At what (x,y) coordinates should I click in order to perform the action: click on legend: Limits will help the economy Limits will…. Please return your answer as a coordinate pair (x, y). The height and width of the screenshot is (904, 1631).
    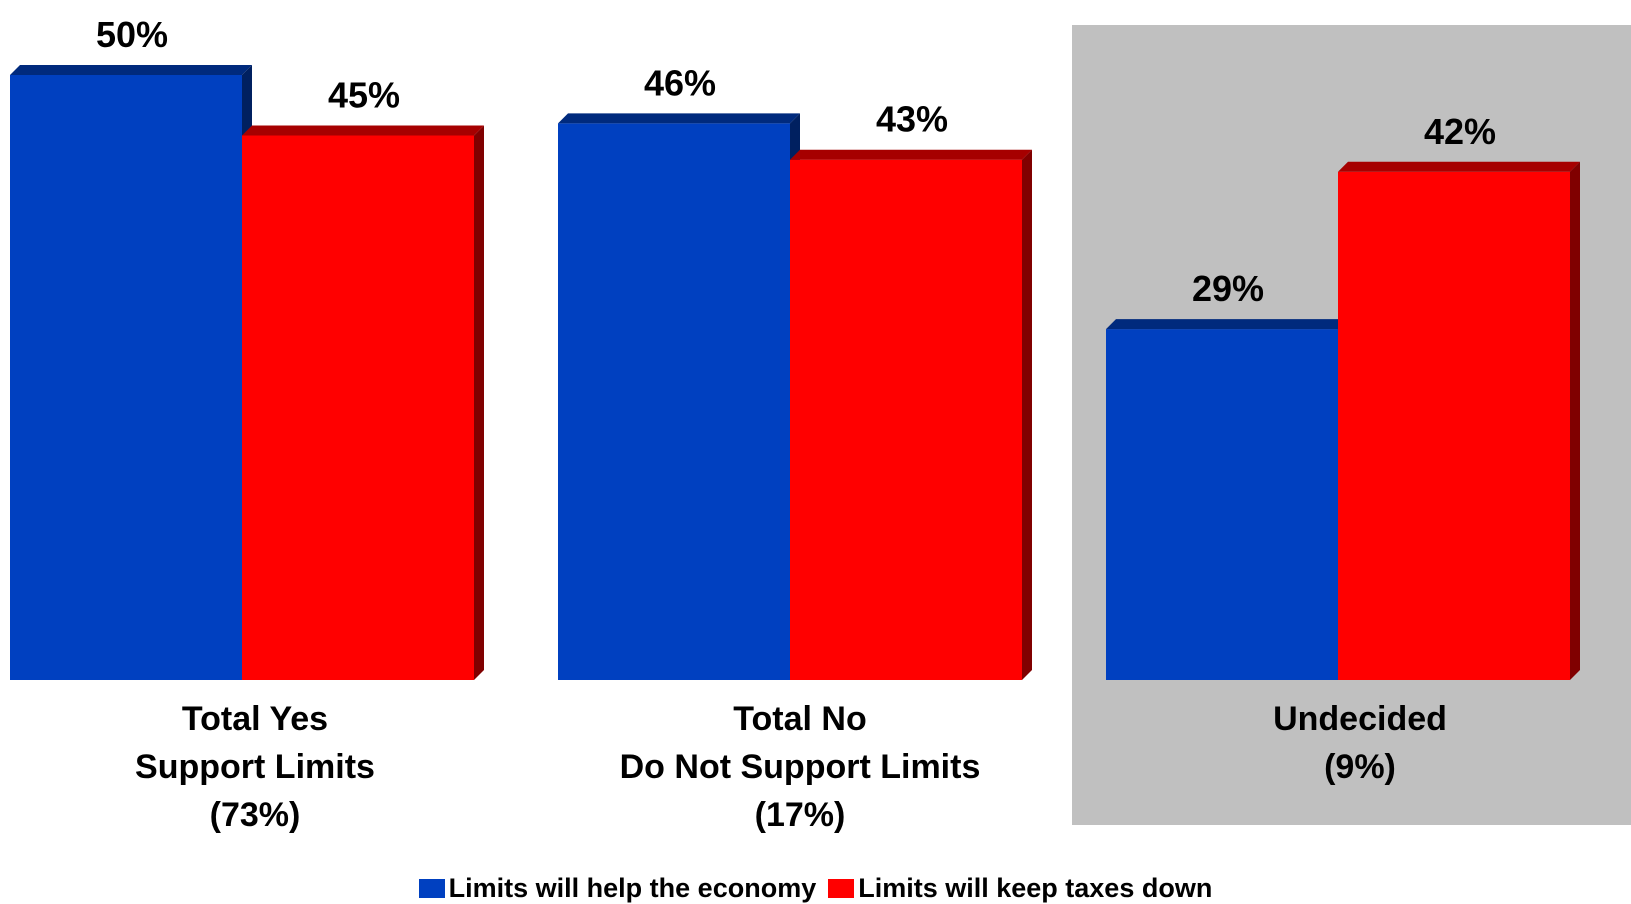
    Looking at the image, I should click on (815, 888).